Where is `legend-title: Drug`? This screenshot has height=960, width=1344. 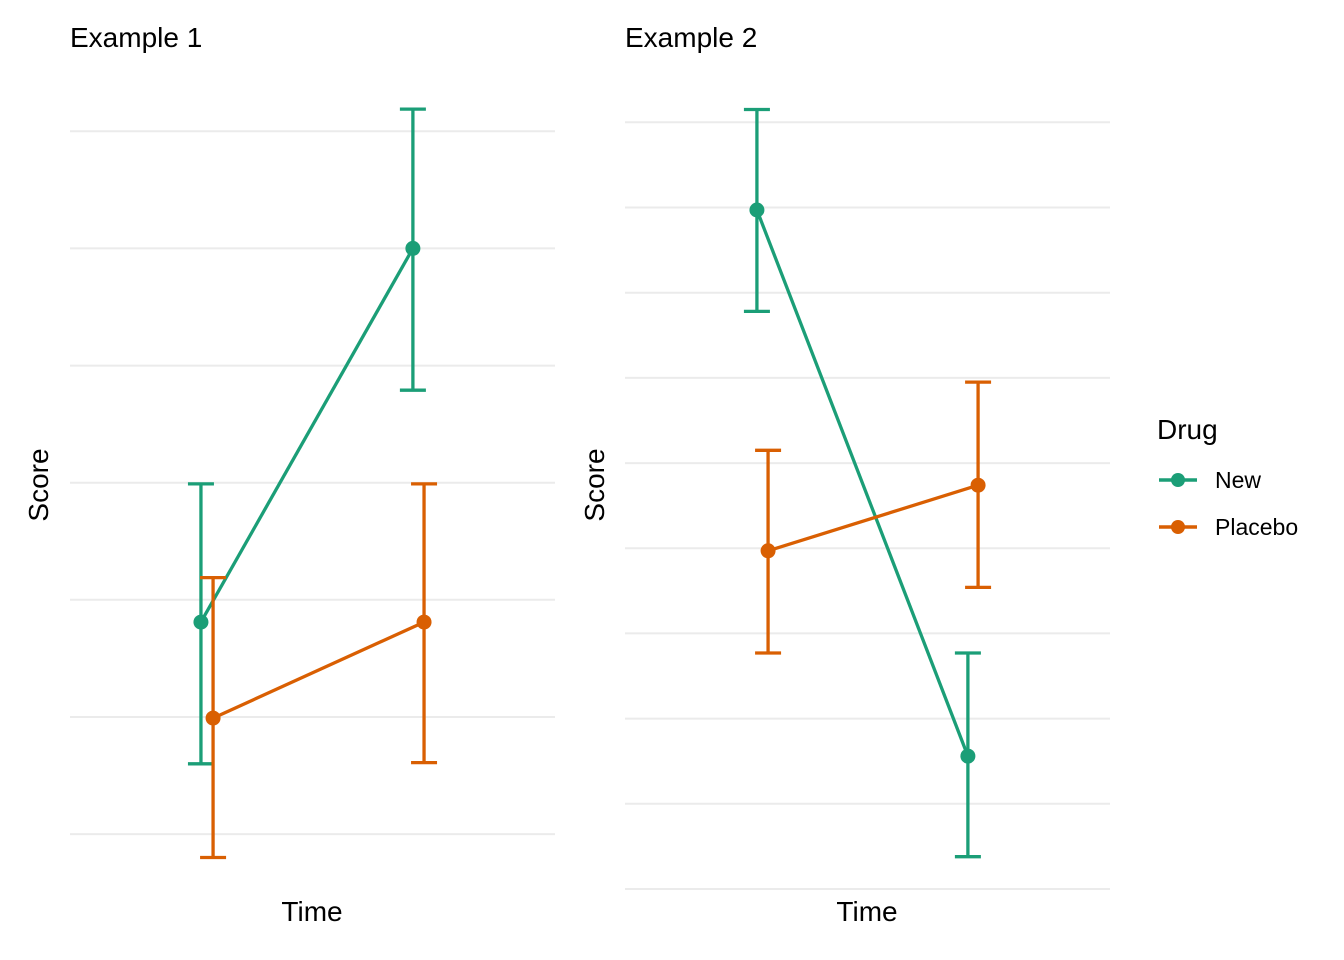 legend-title: Drug is located at coordinates (1187, 429).